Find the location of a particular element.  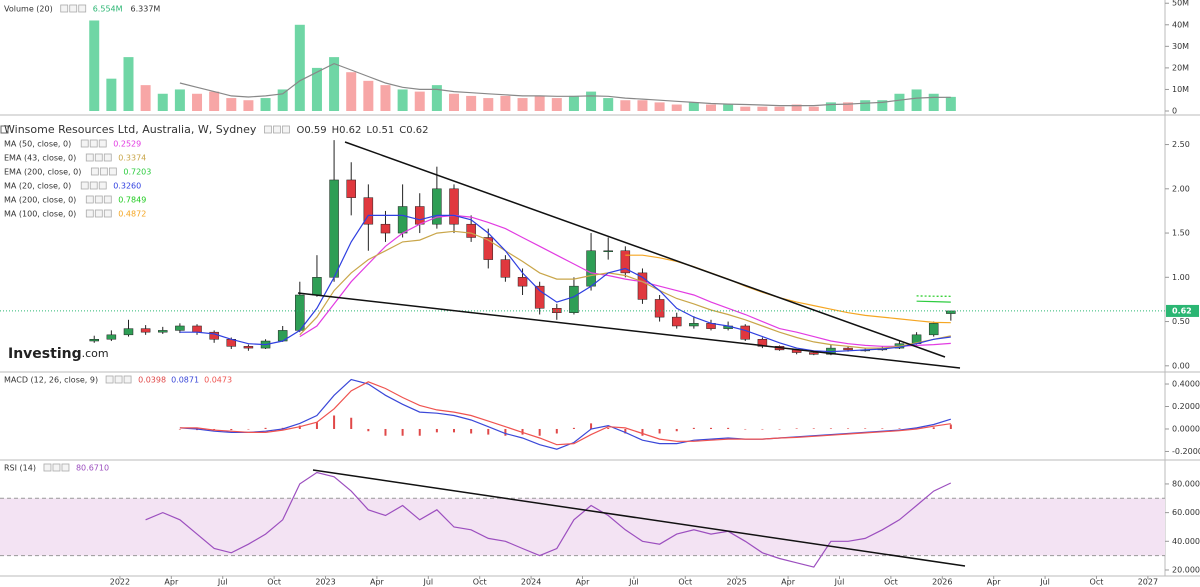

ohlc-value: 0.59 is located at coordinates (315, 130).